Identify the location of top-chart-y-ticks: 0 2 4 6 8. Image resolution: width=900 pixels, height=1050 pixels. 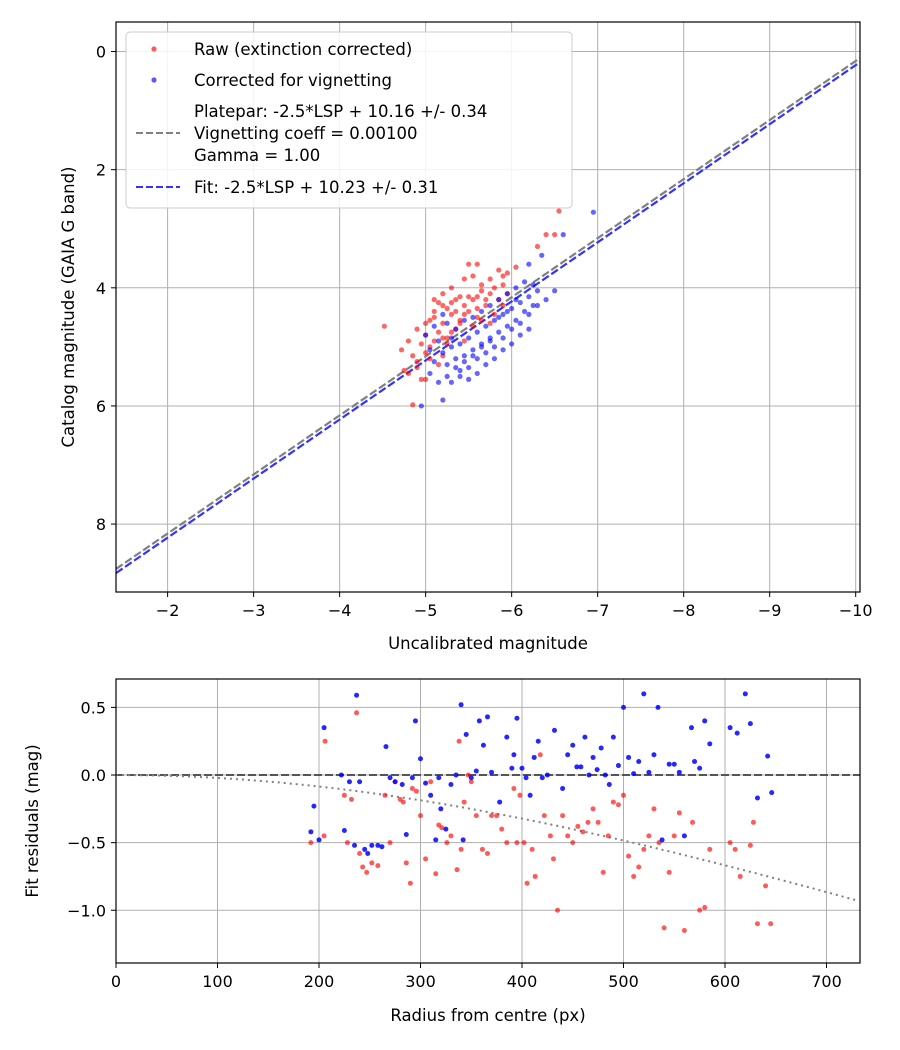
(106, 288).